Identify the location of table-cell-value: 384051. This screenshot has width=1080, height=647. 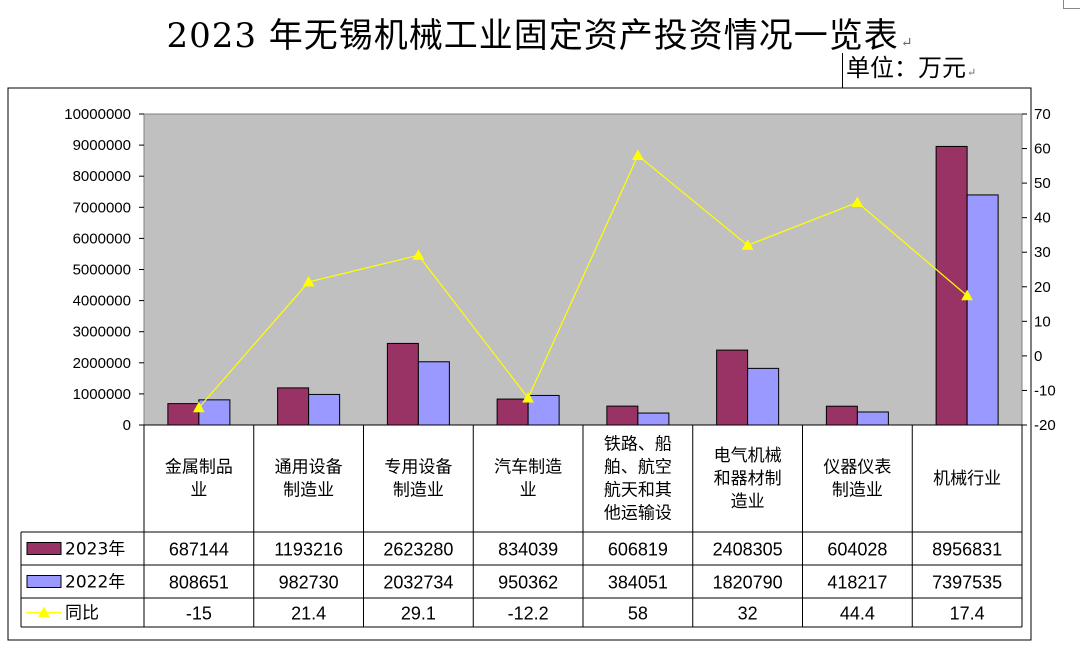
(638, 583).